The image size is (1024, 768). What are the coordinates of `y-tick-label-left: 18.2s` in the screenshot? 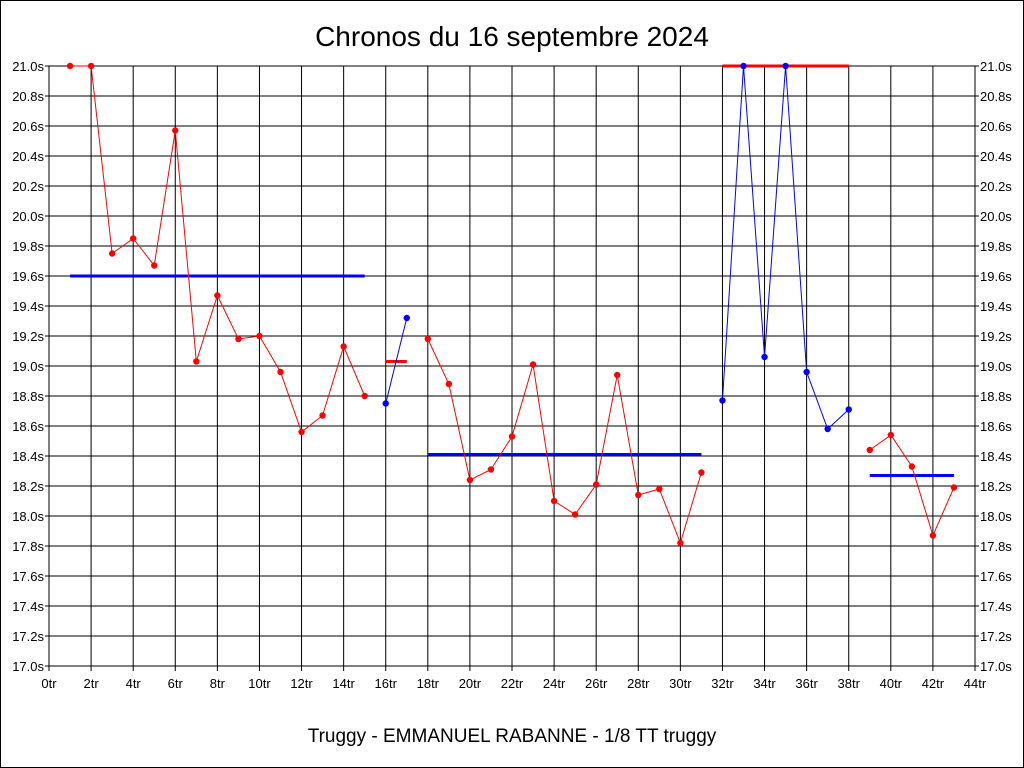 It's located at (28, 486).